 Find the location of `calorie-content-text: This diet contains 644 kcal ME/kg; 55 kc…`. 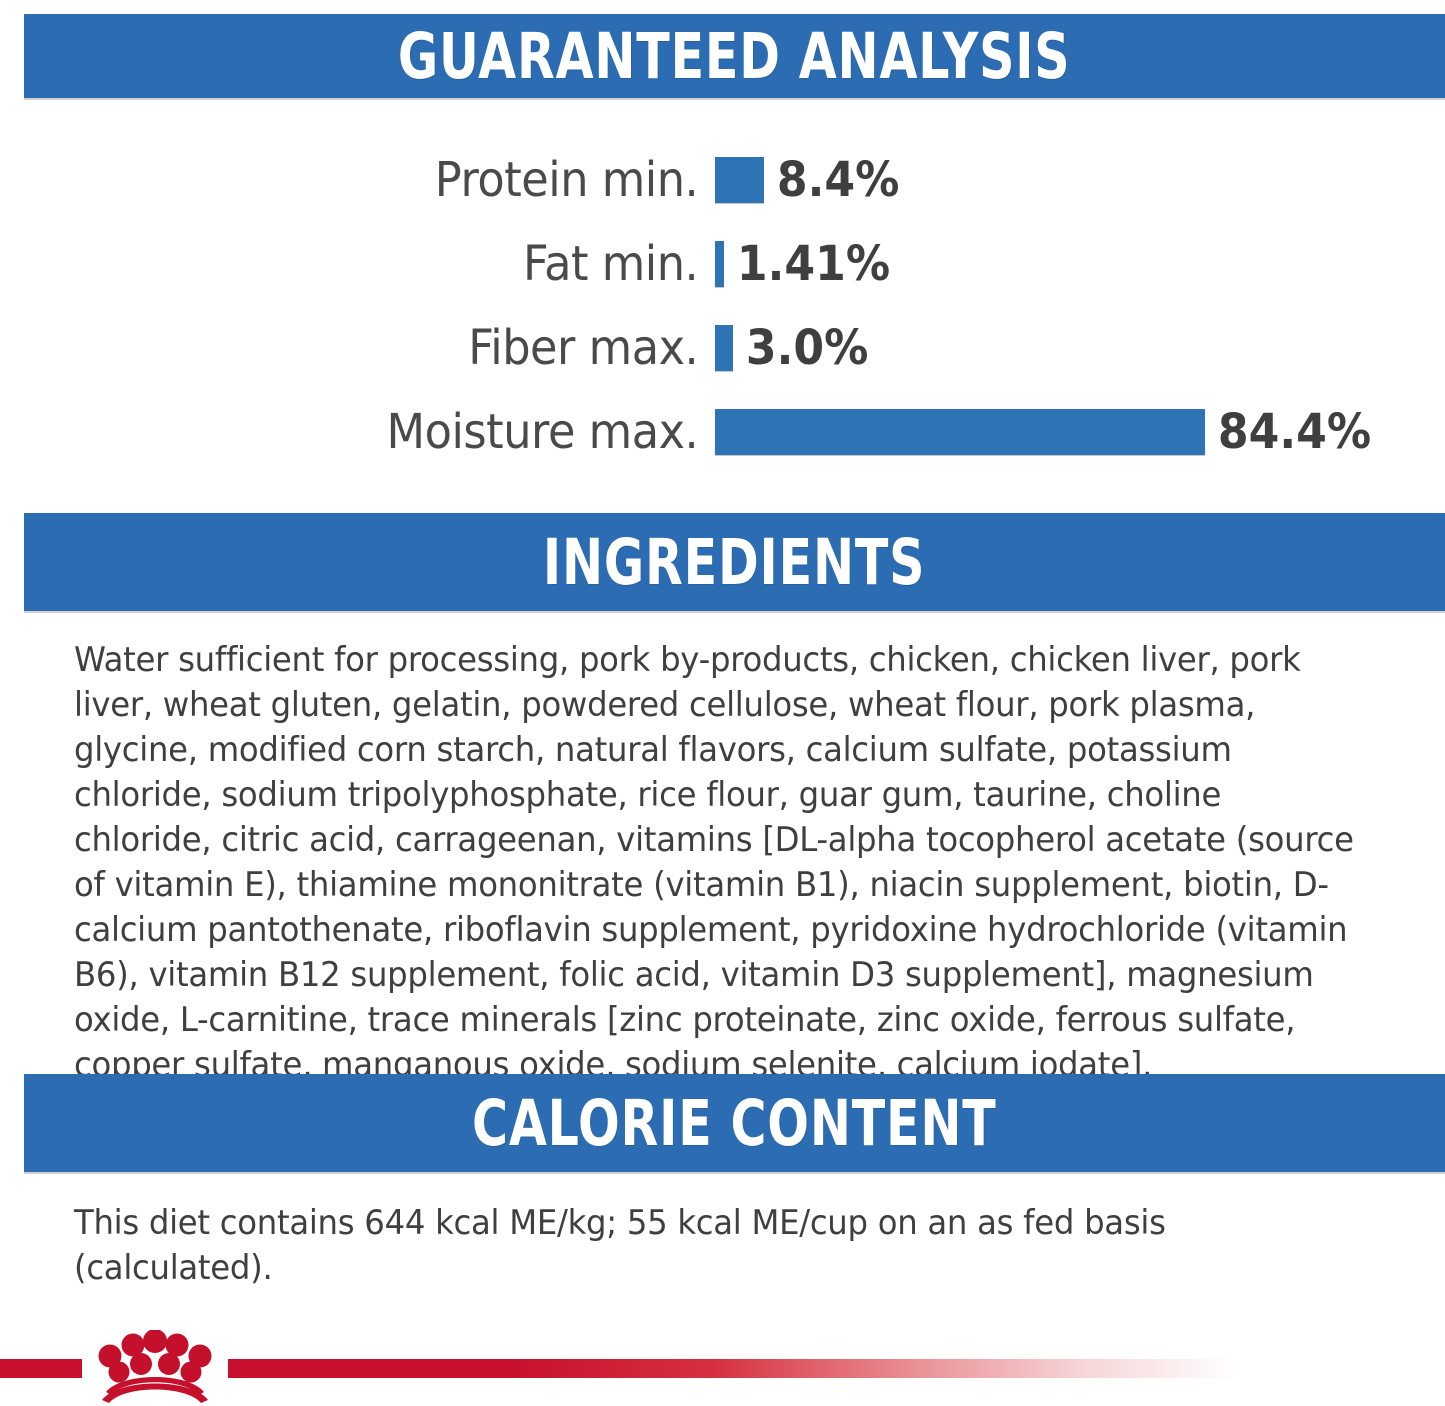

calorie-content-text: This diet contains 644 kcal ME/kg; 55 kc… is located at coordinates (620, 1245).